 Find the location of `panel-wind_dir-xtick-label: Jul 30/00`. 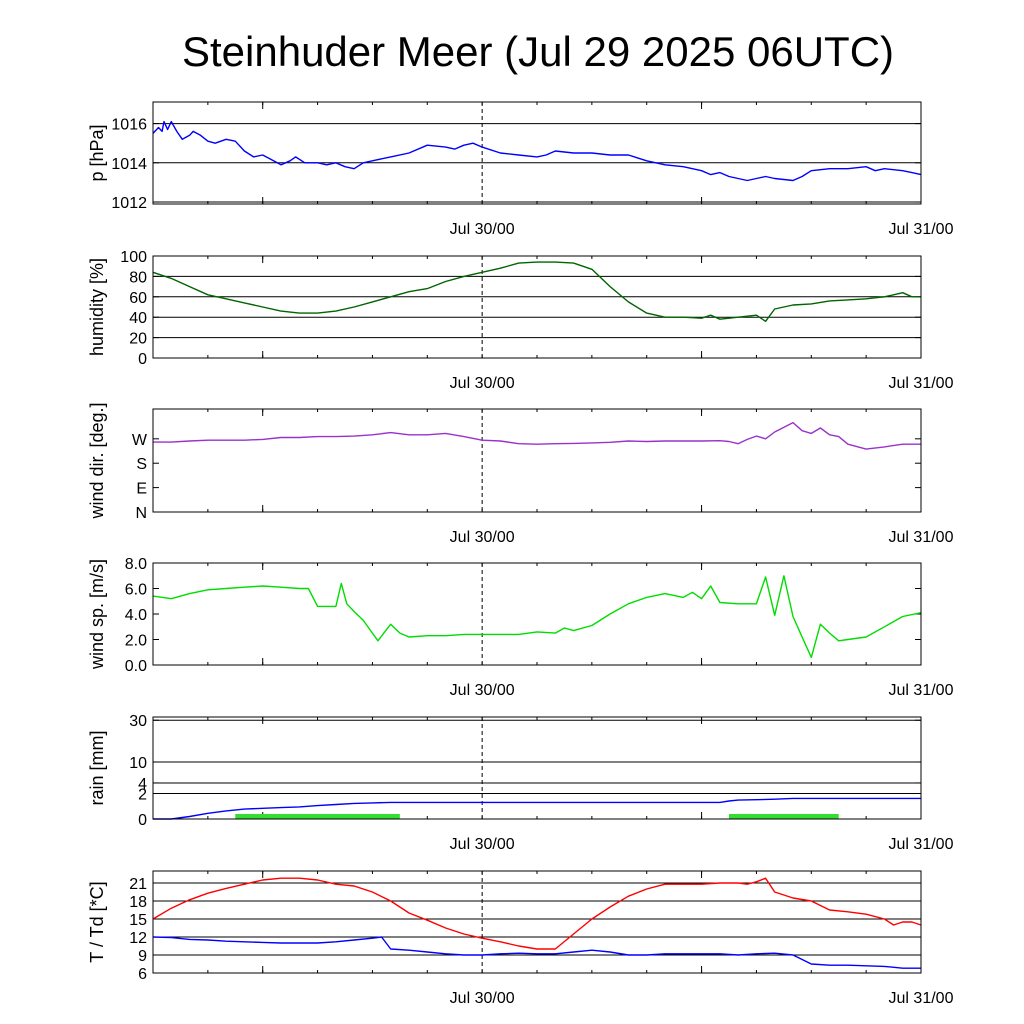

panel-wind_dir-xtick-label: Jul 30/00 is located at coordinates (482, 537).